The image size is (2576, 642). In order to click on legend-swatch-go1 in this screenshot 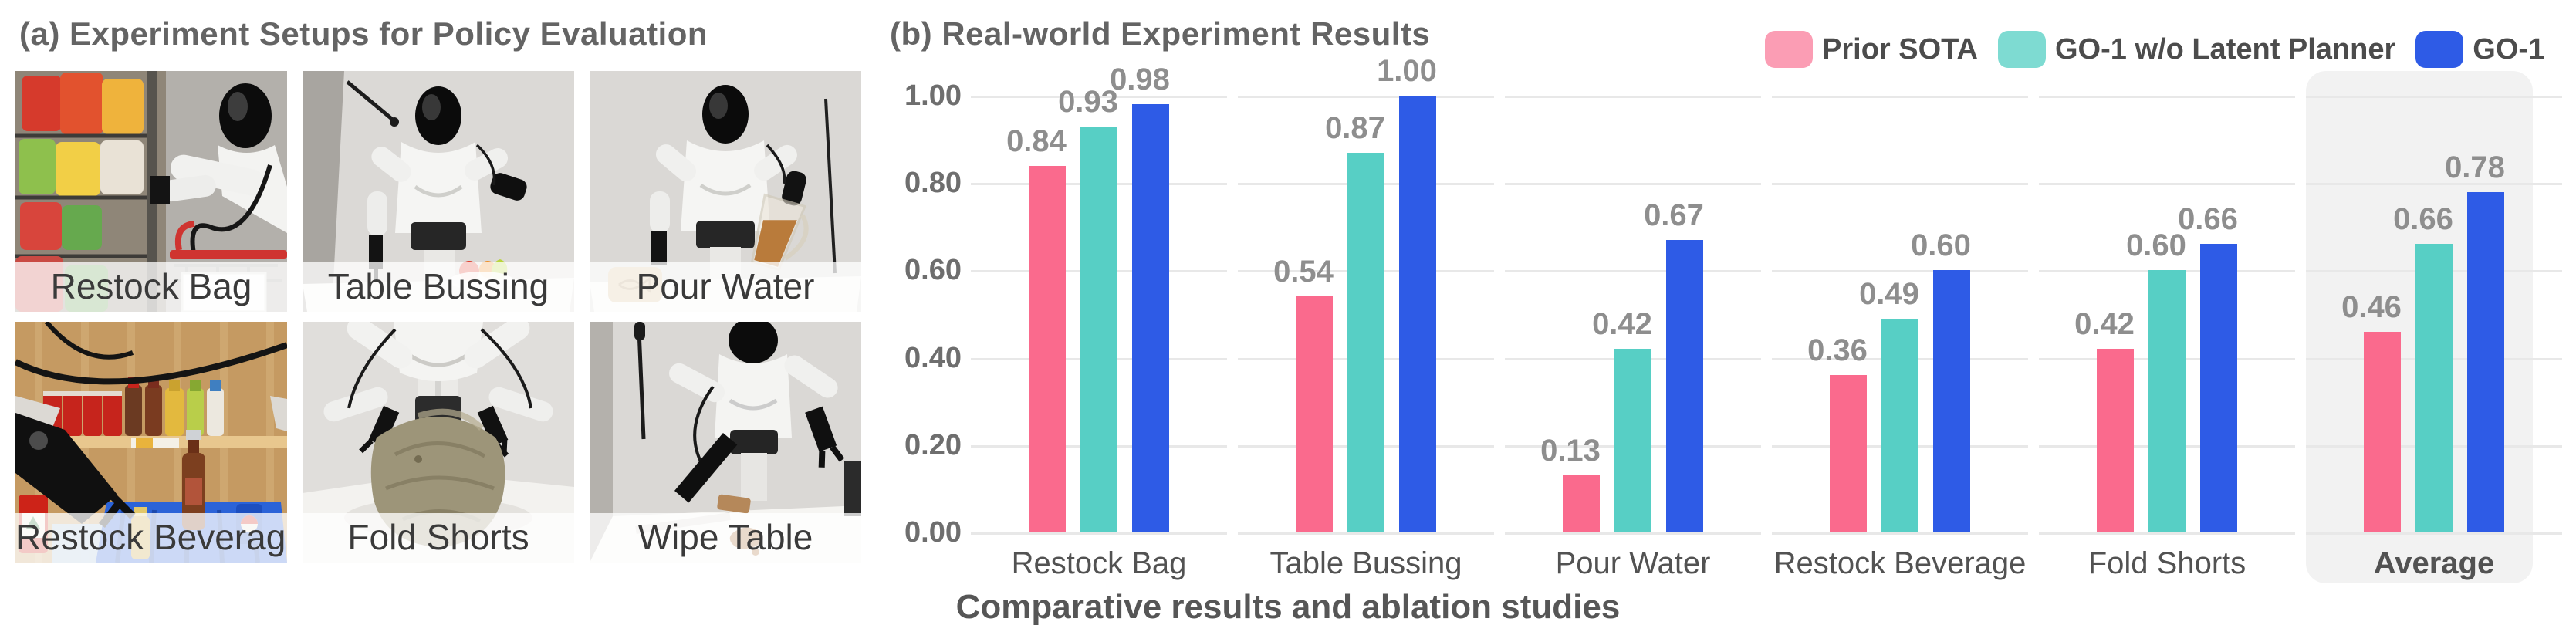, I will do `click(2439, 49)`.